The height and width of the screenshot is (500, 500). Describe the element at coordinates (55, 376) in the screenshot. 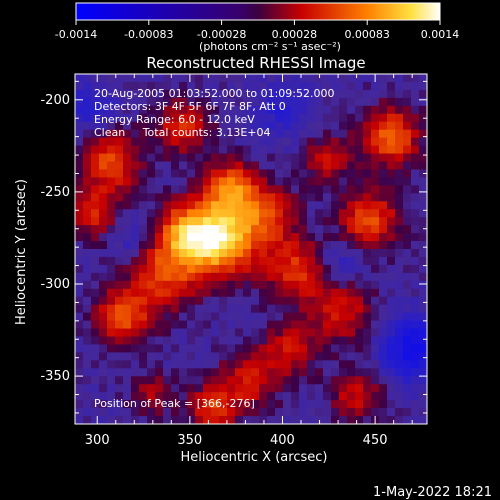

I see `y-tick-label-neg350: -350` at that location.